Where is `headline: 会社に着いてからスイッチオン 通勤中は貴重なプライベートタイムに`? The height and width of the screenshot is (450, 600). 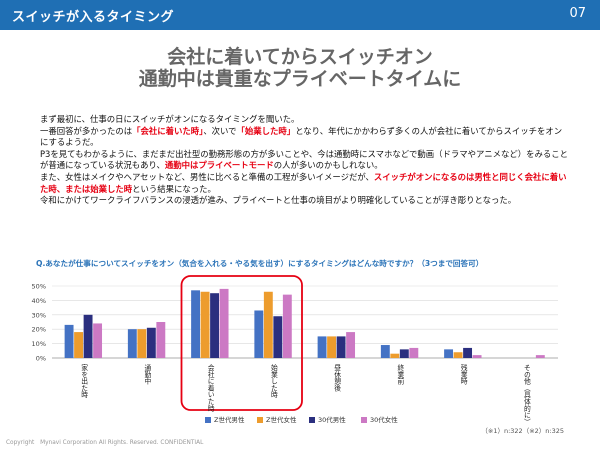 headline: 会社に着いてからスイッチオン 通勤中は貴重なプライベートタイムに is located at coordinates (300, 68).